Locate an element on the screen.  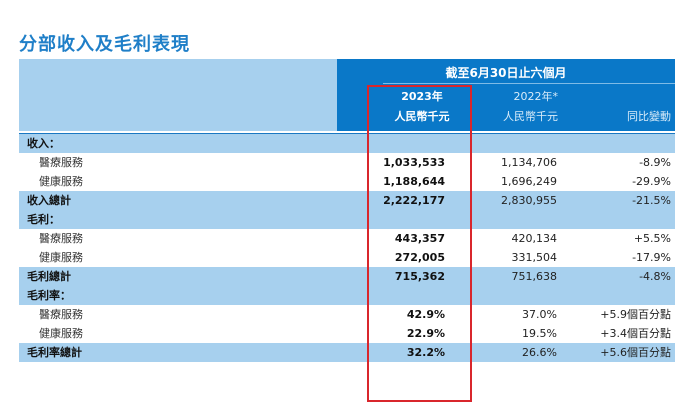
highlight-box-2023 is located at coordinates (419, 243).